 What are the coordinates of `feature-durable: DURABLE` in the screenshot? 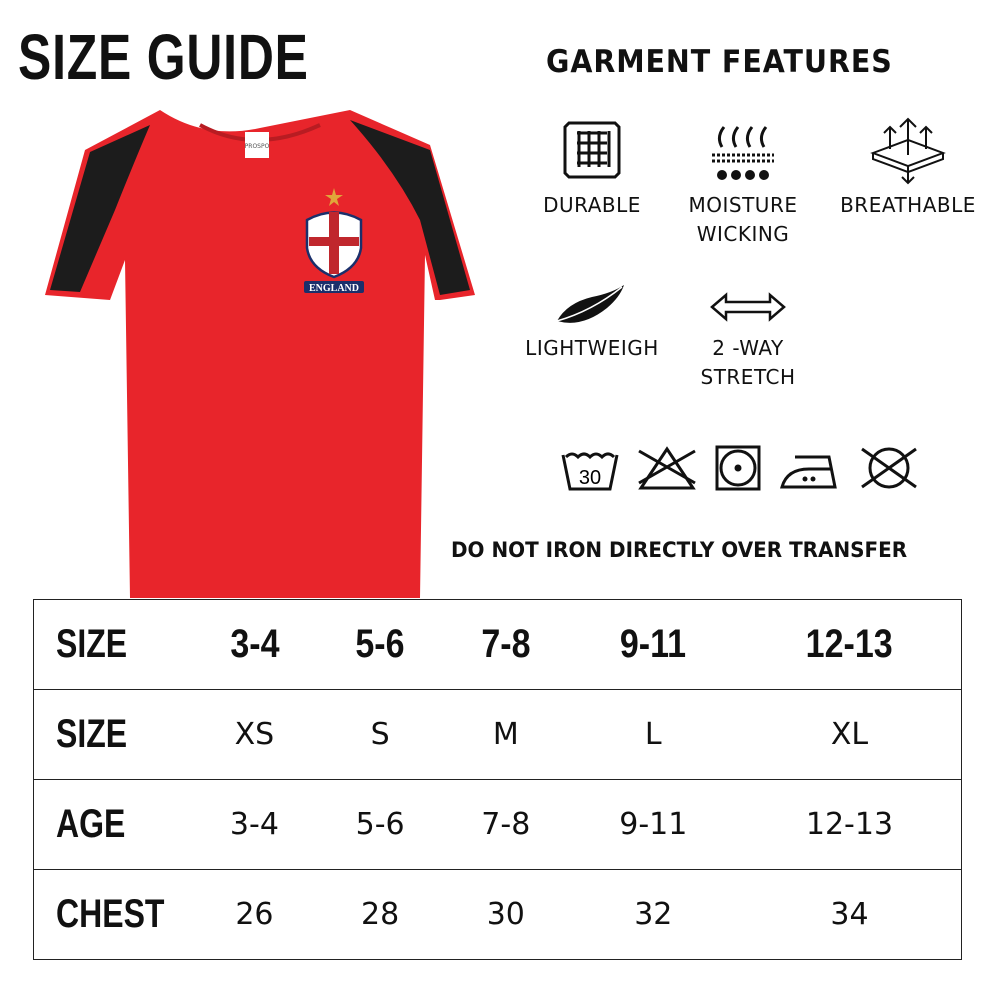 It's located at (592, 167).